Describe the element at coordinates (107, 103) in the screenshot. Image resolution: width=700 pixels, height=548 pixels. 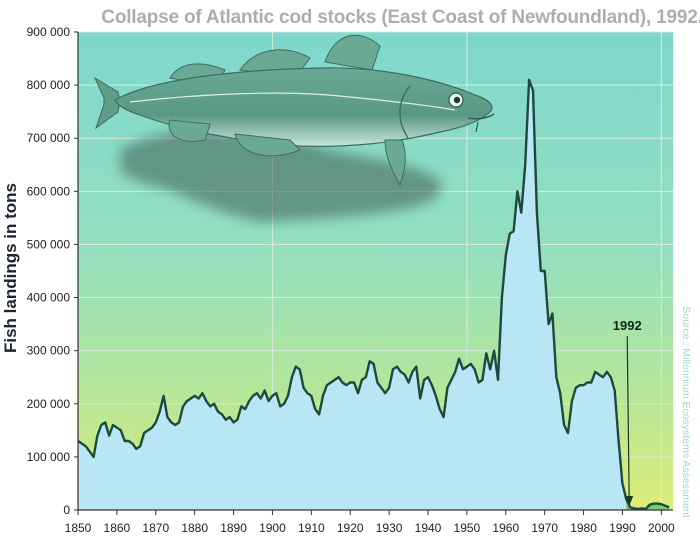
I see `fish-tail` at that location.